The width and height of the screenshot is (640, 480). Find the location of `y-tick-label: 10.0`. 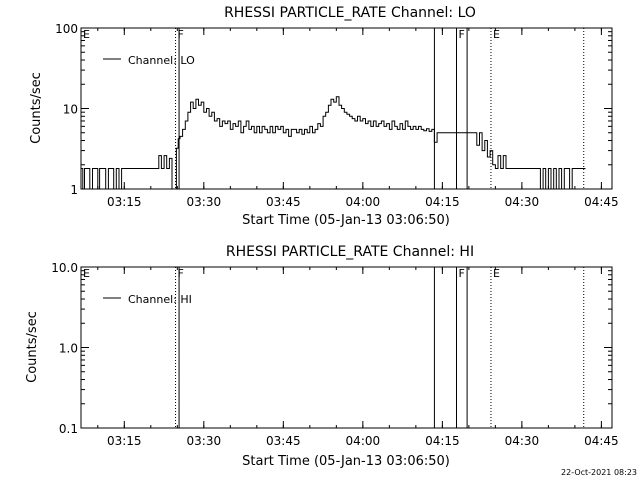

y-tick-label: 10.0 is located at coordinates (64, 268).